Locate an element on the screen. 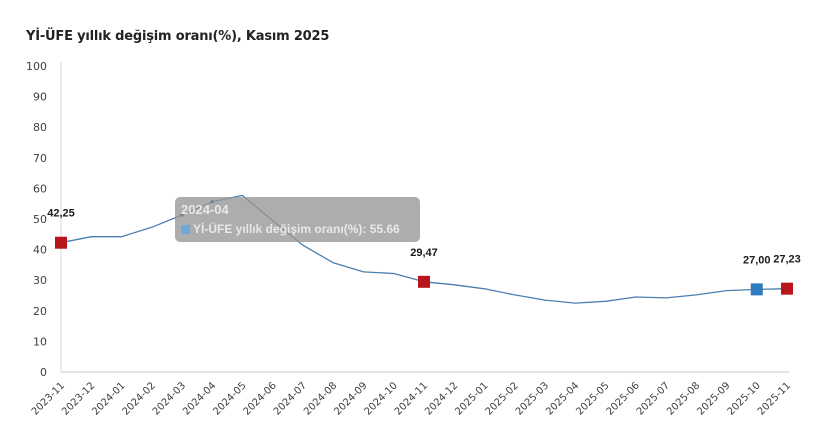 This screenshot has width=820, height=443. y-tick-label: 90 is located at coordinates (40, 97).